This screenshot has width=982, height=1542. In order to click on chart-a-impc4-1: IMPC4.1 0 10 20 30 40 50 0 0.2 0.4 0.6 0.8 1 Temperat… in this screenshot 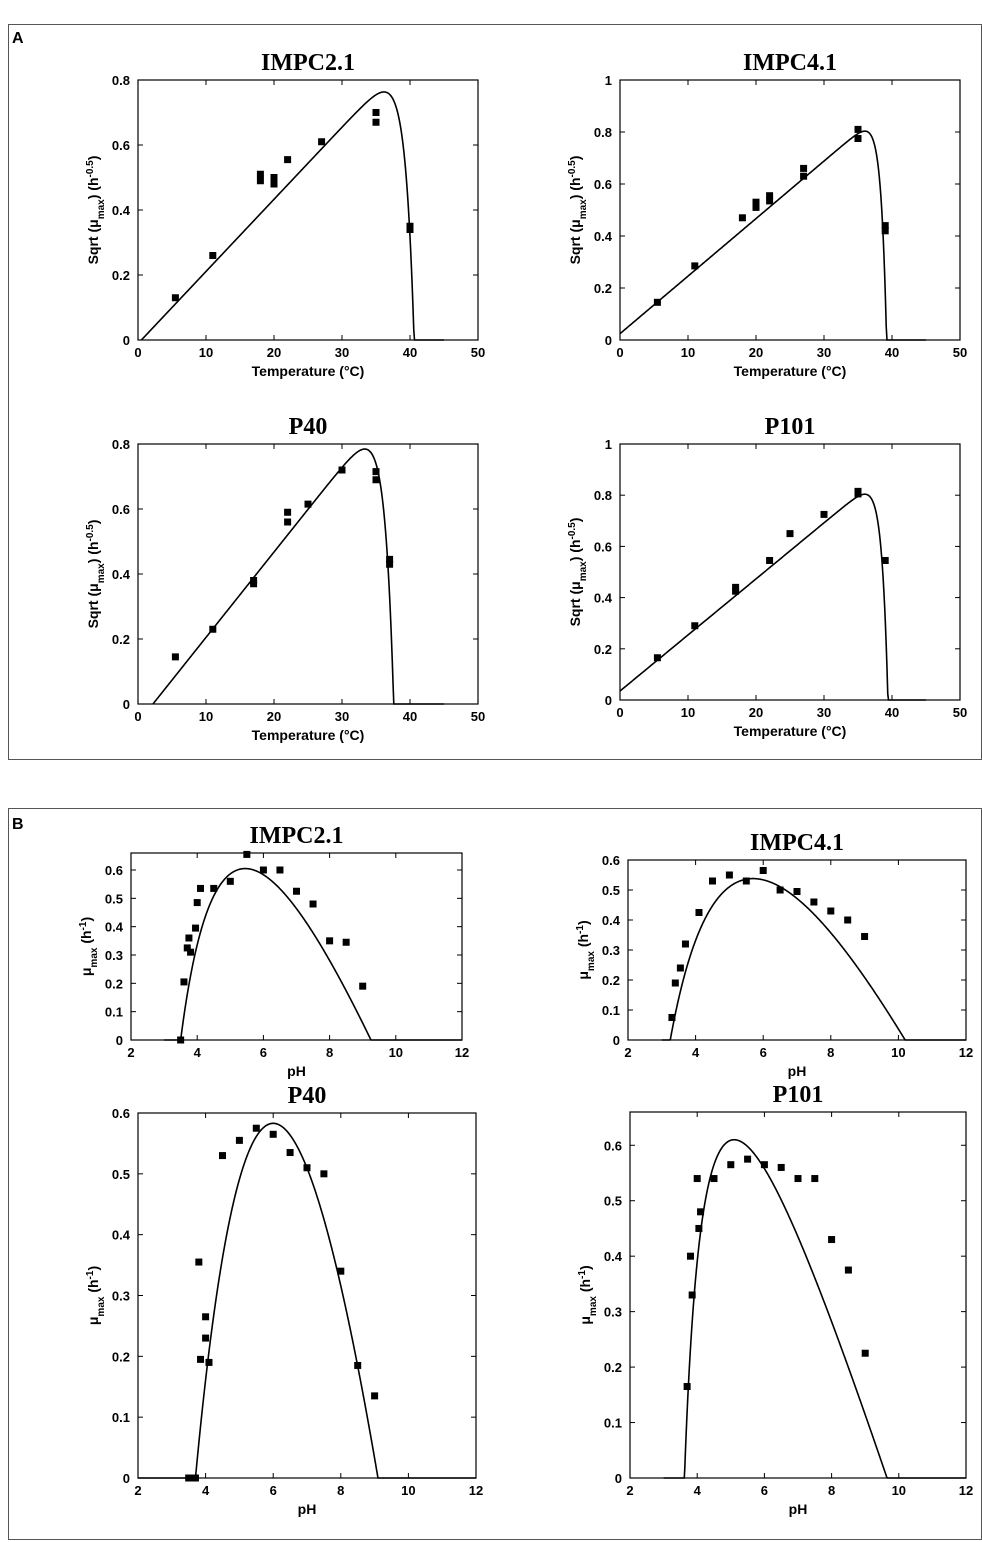, I will do `click(767, 214)`.